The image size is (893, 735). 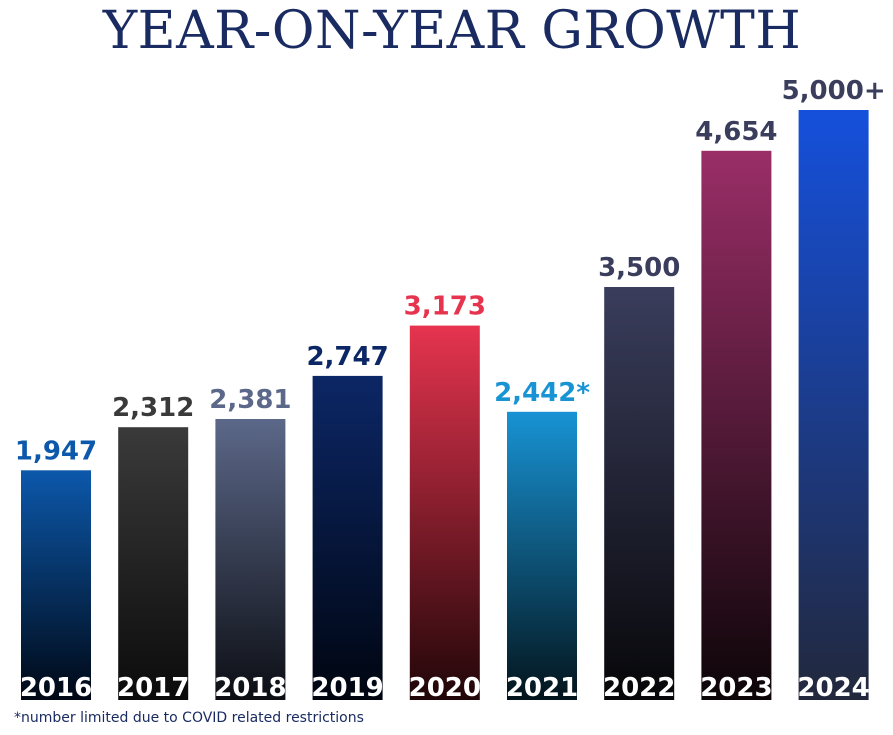 I want to click on bar-2017, so click(x=153, y=563).